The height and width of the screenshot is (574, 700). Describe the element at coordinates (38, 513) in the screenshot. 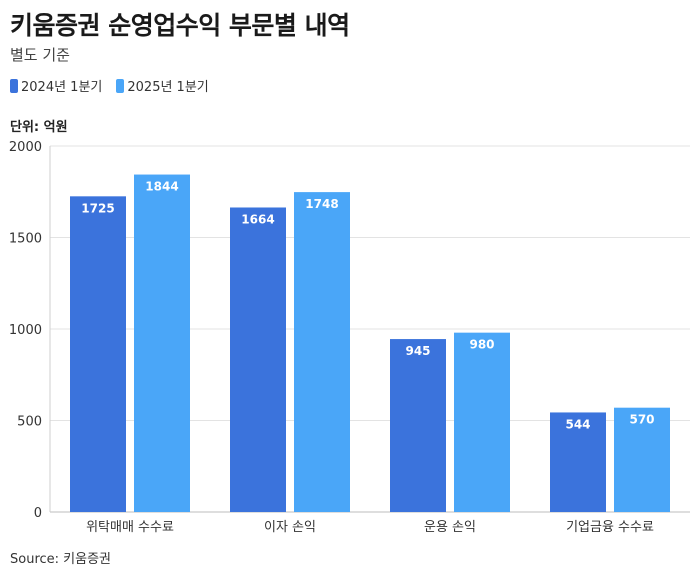

I see `y-tick-label: 0` at that location.